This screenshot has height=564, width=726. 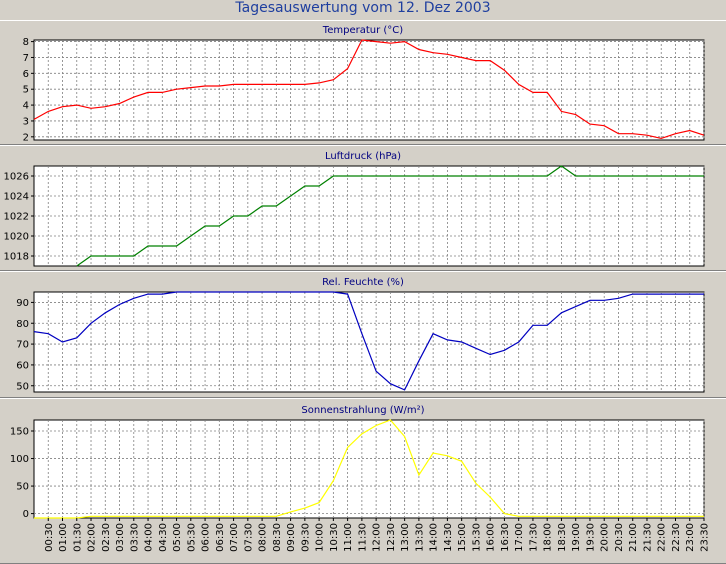 I want to click on x-tick-label: 19:30, so click(x=591, y=537).